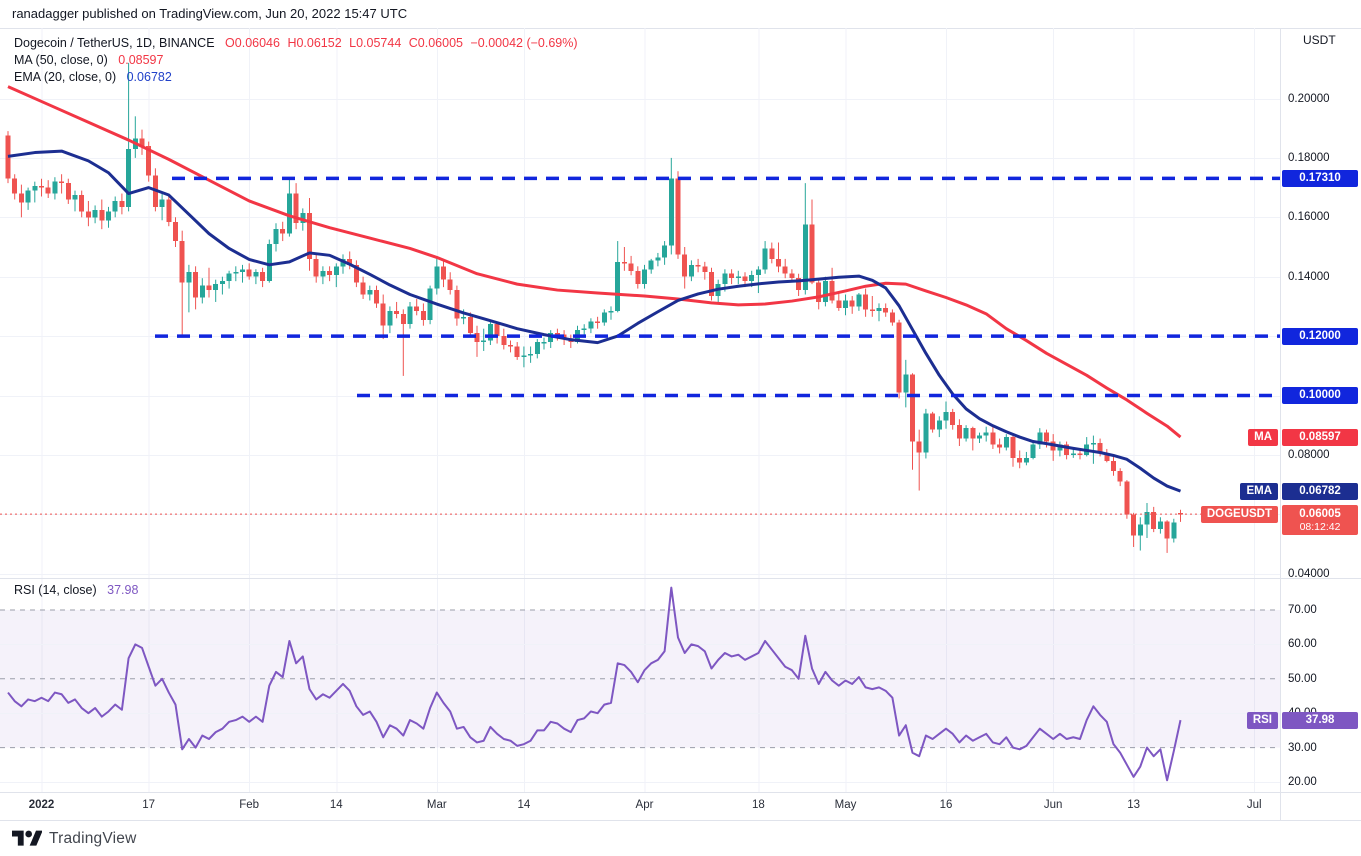 The image size is (1361, 856). What do you see at coordinates (1309, 98) in the screenshot?
I see `price-axis-label: 0.20000` at bounding box center [1309, 98].